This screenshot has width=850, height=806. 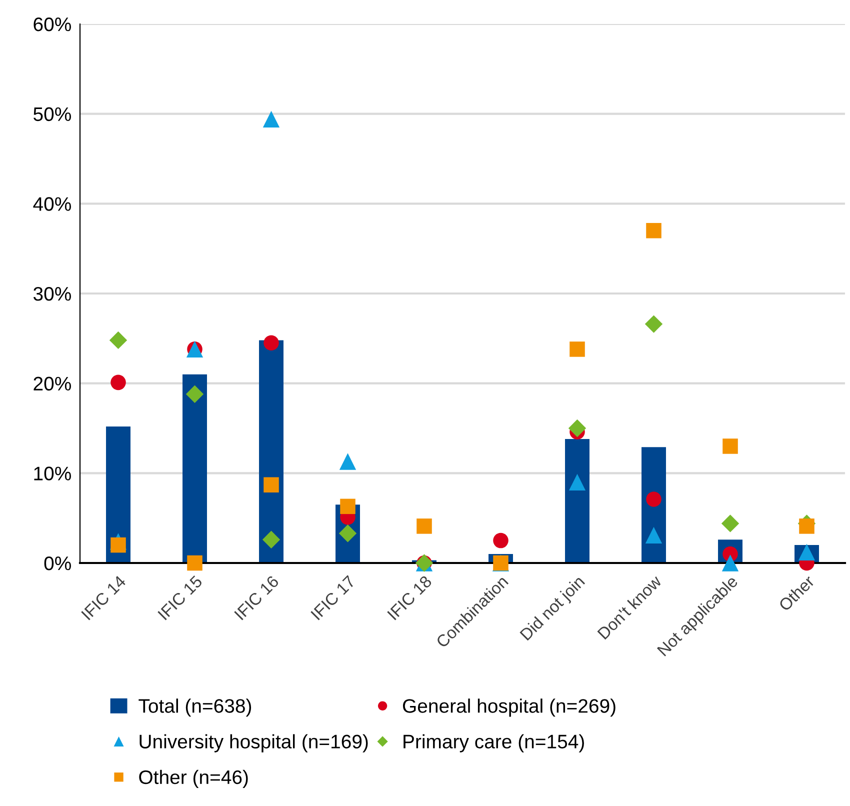 I want to click on x-tick-label: IFIC 18, so click(x=409, y=597).